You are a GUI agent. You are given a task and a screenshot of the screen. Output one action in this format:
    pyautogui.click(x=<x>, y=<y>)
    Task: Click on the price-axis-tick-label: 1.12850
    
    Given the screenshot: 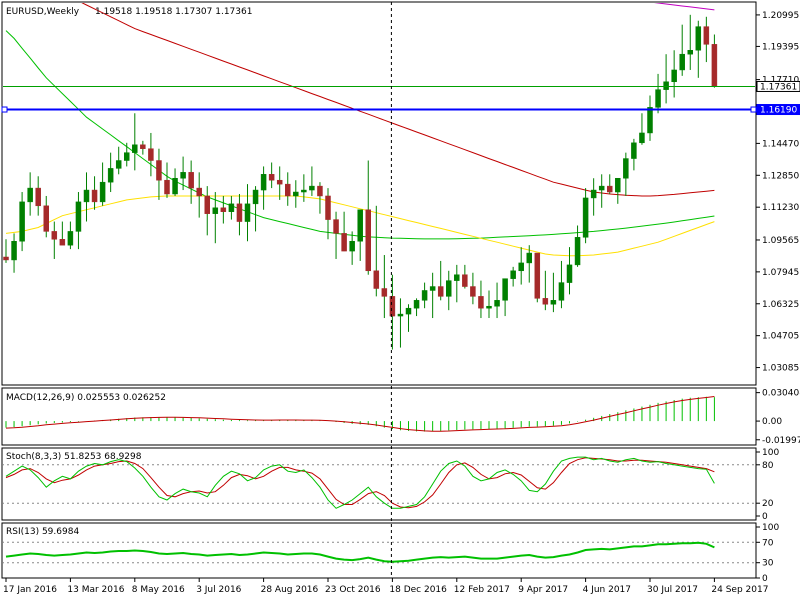 What is the action you would take?
    pyautogui.click(x=780, y=176)
    